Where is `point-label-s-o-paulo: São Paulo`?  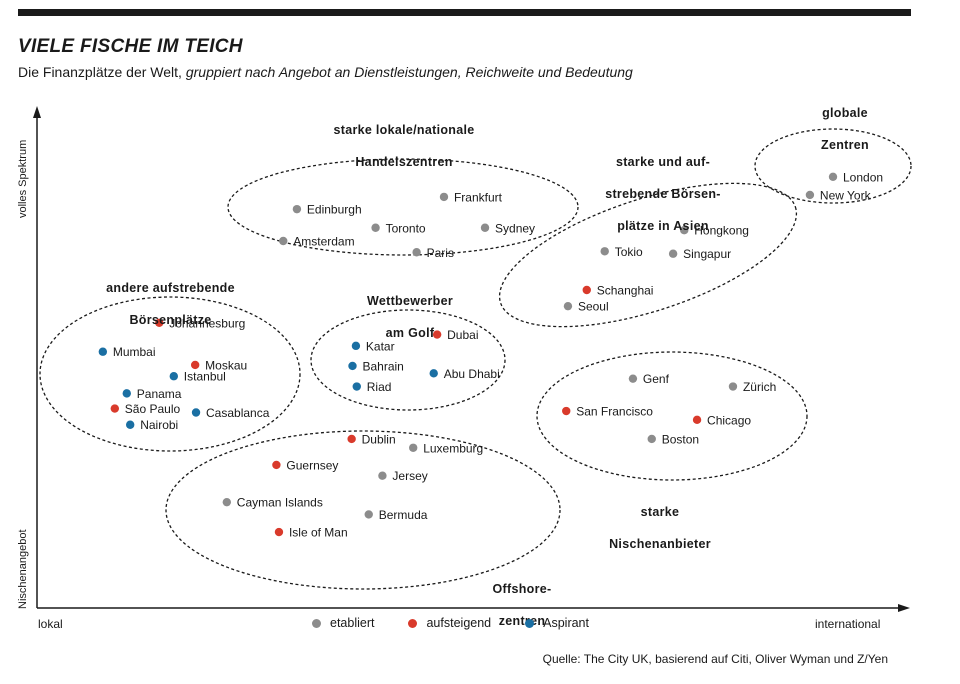 point-label-s-o-paulo: São Paulo is located at coordinates (153, 409).